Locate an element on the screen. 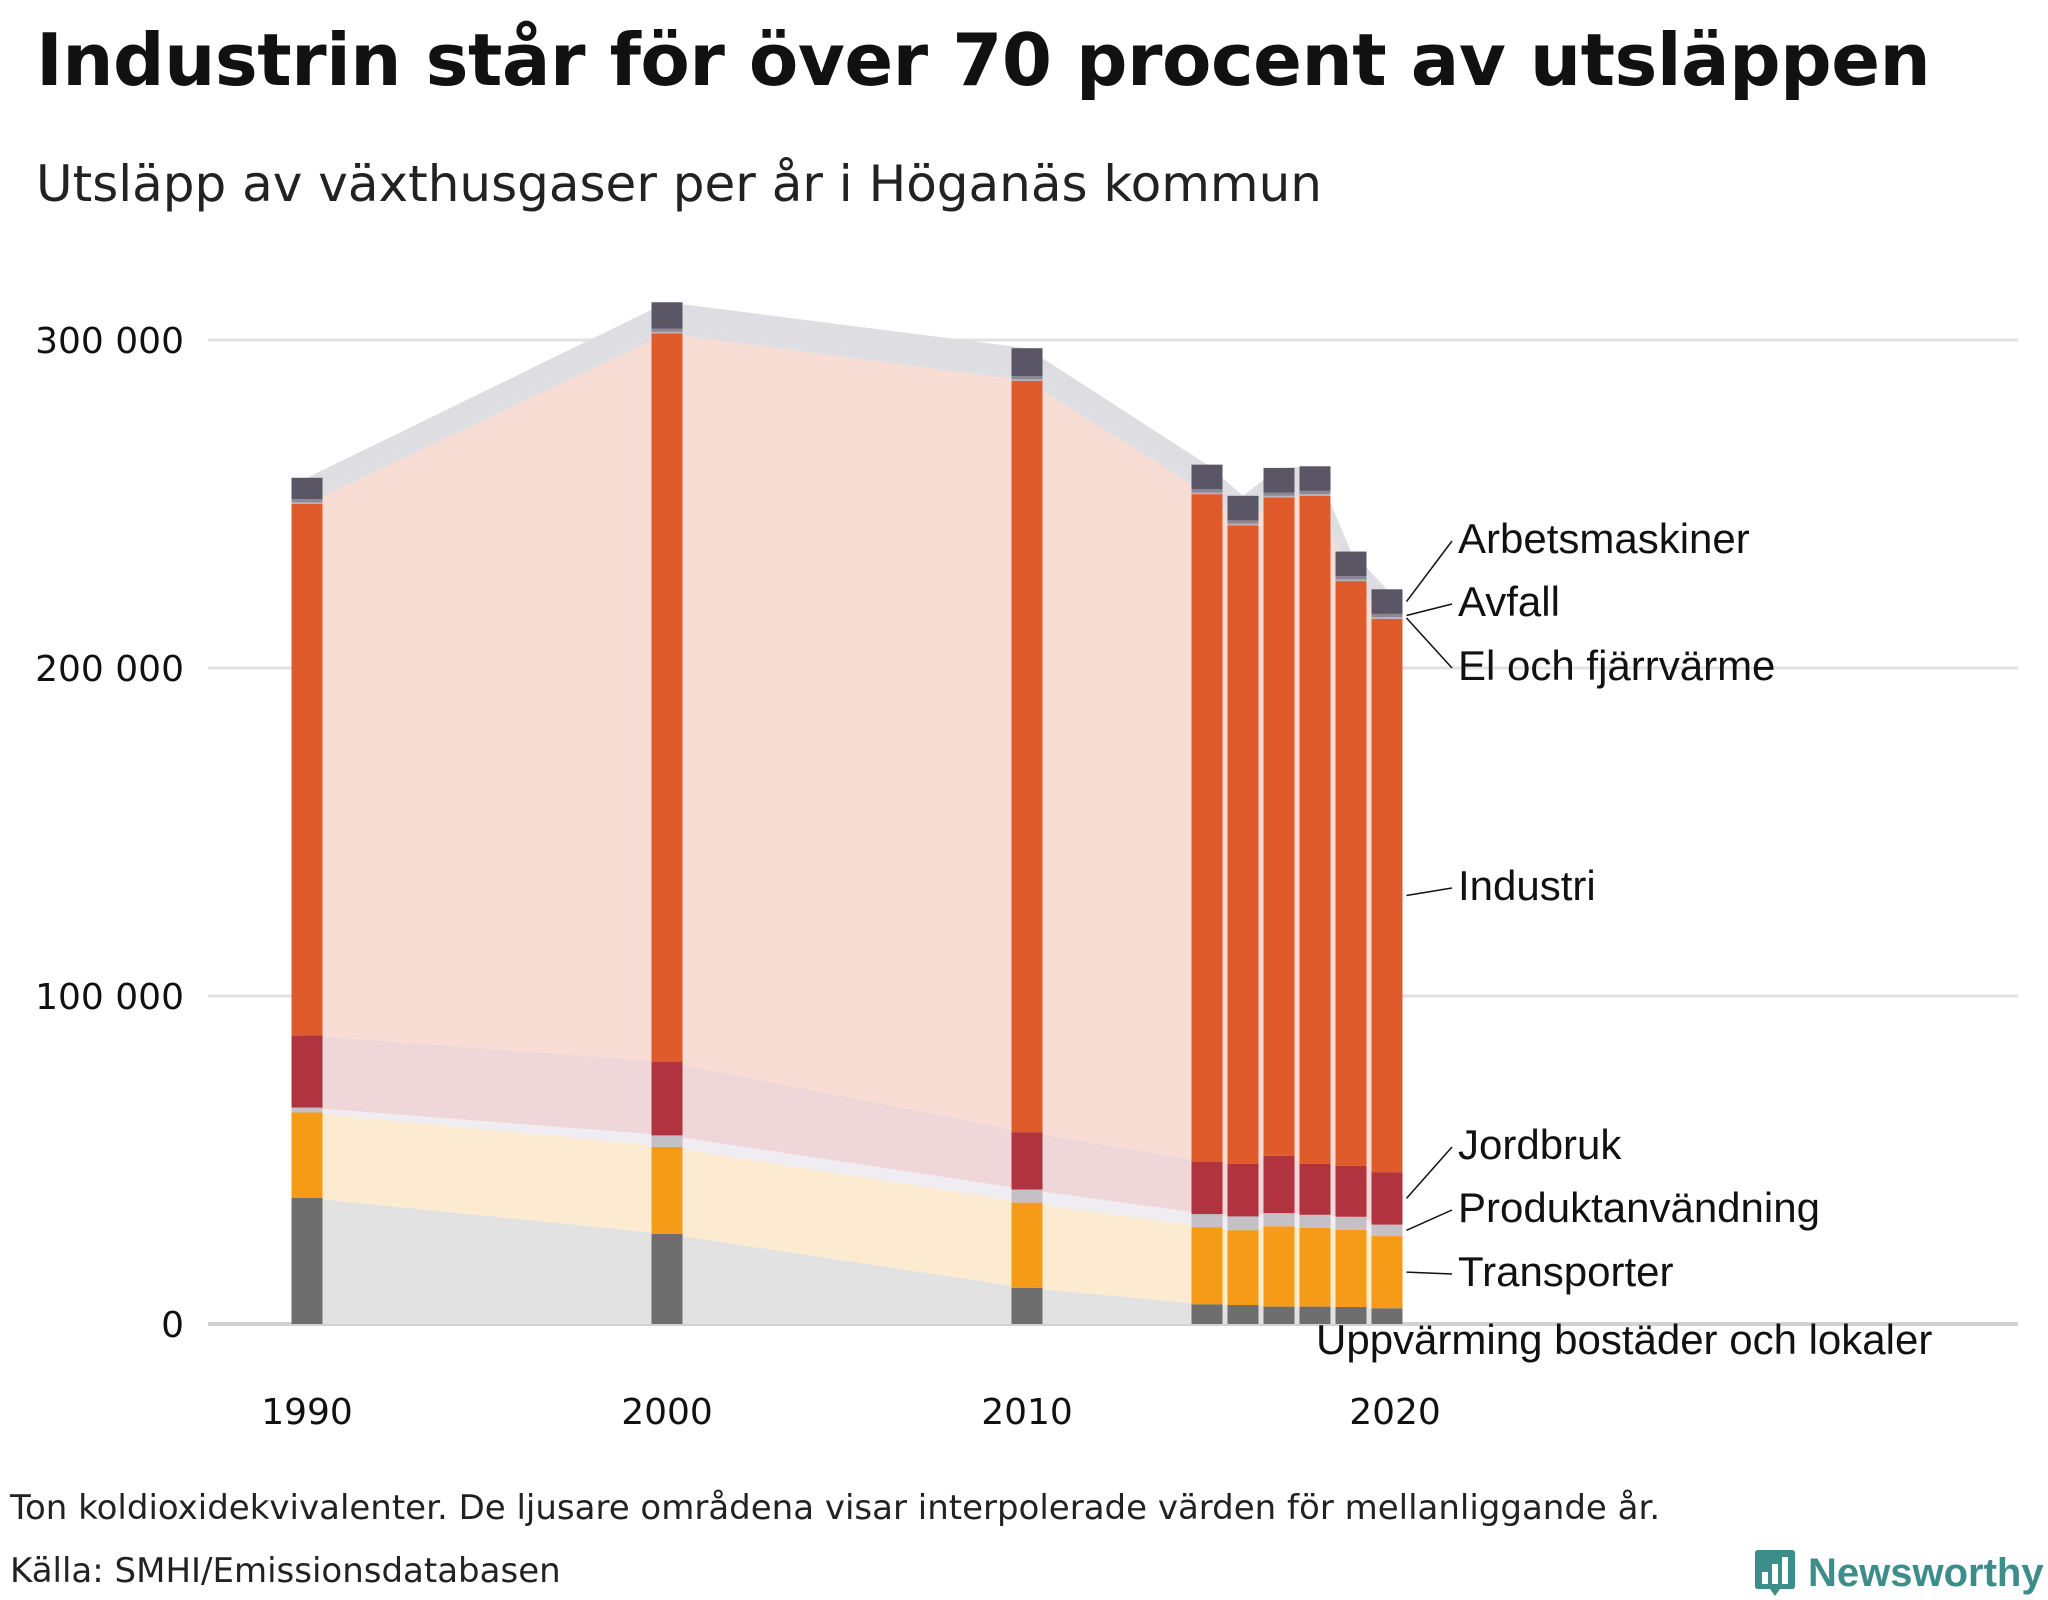 The image size is (2048, 1600). series-label: Avfall is located at coordinates (1509, 601).